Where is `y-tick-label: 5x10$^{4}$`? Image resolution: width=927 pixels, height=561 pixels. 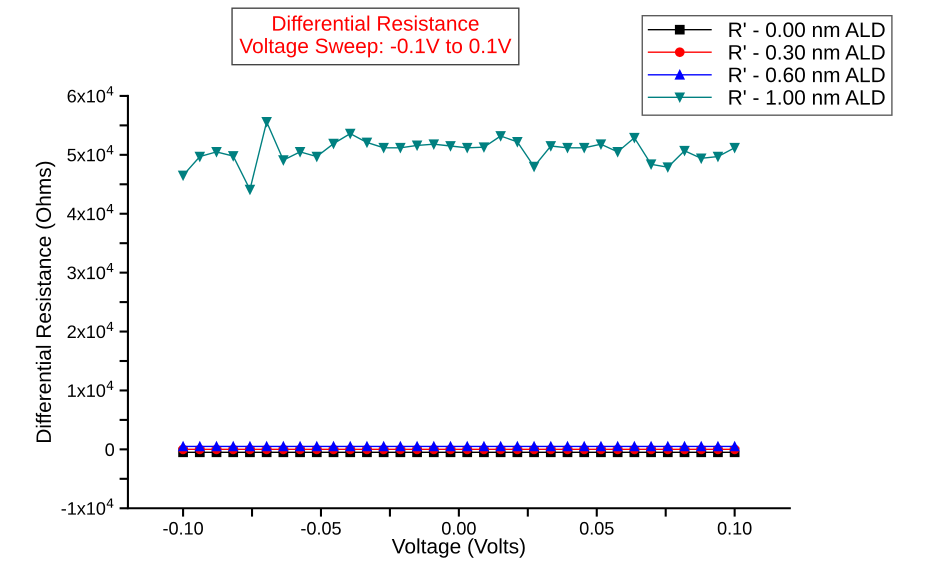
y-tick-label: 5x10$^{4}$ is located at coordinates (90, 153).